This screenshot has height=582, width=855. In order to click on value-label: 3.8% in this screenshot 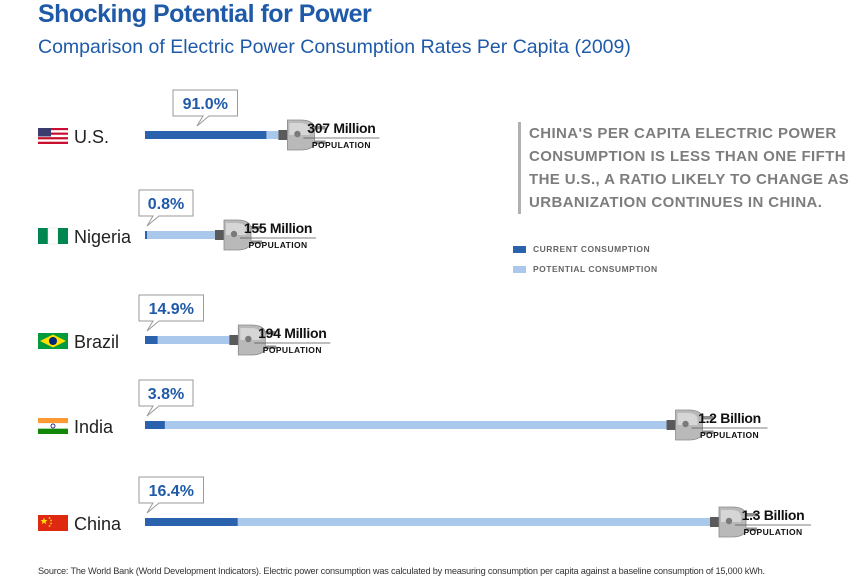, I will do `click(166, 394)`.